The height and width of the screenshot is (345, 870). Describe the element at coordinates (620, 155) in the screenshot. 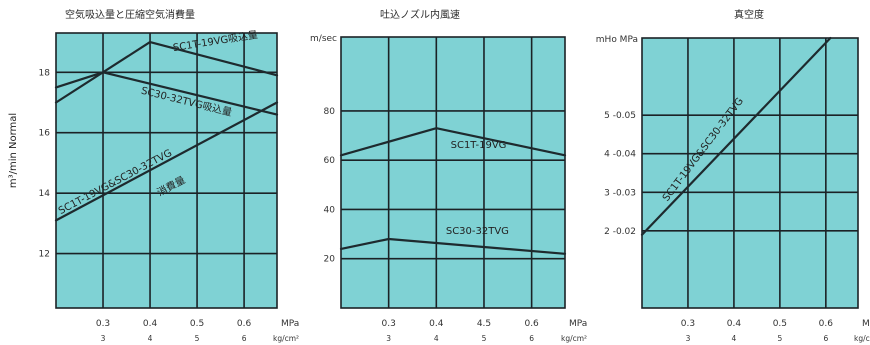

I see `y-tick-label: 4 -0.04` at that location.